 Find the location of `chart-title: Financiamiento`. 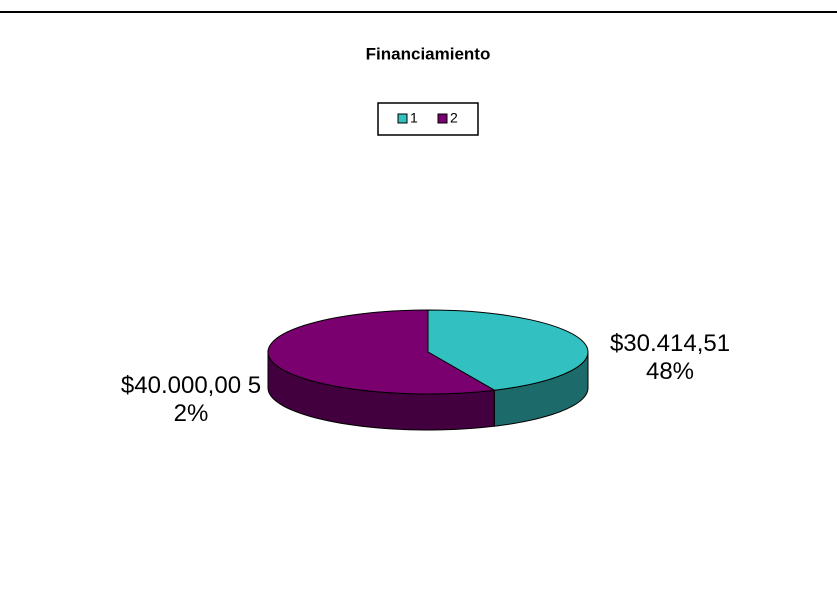

chart-title: Financiamiento is located at coordinates (428, 53).